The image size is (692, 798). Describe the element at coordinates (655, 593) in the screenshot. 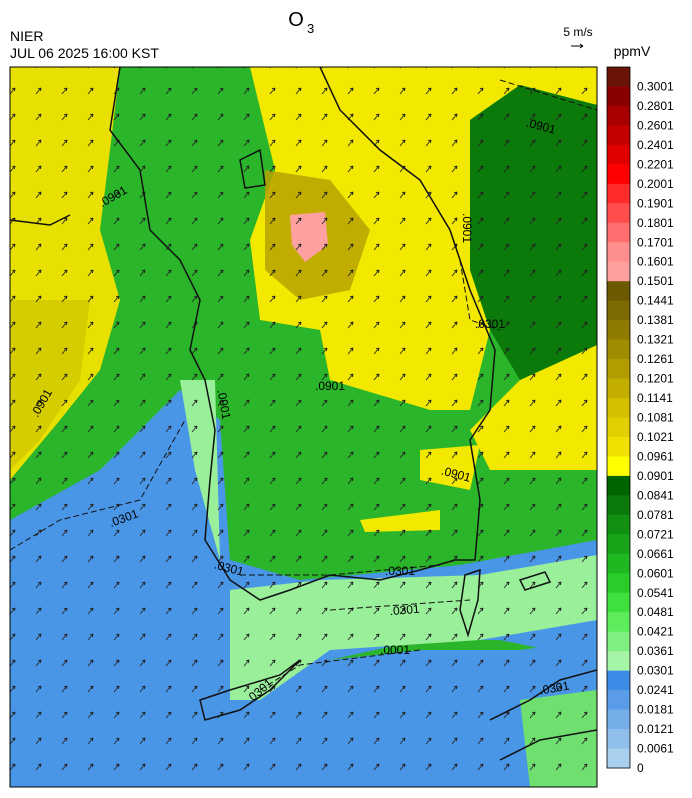

I see `colorbar-label: 0.0541` at that location.